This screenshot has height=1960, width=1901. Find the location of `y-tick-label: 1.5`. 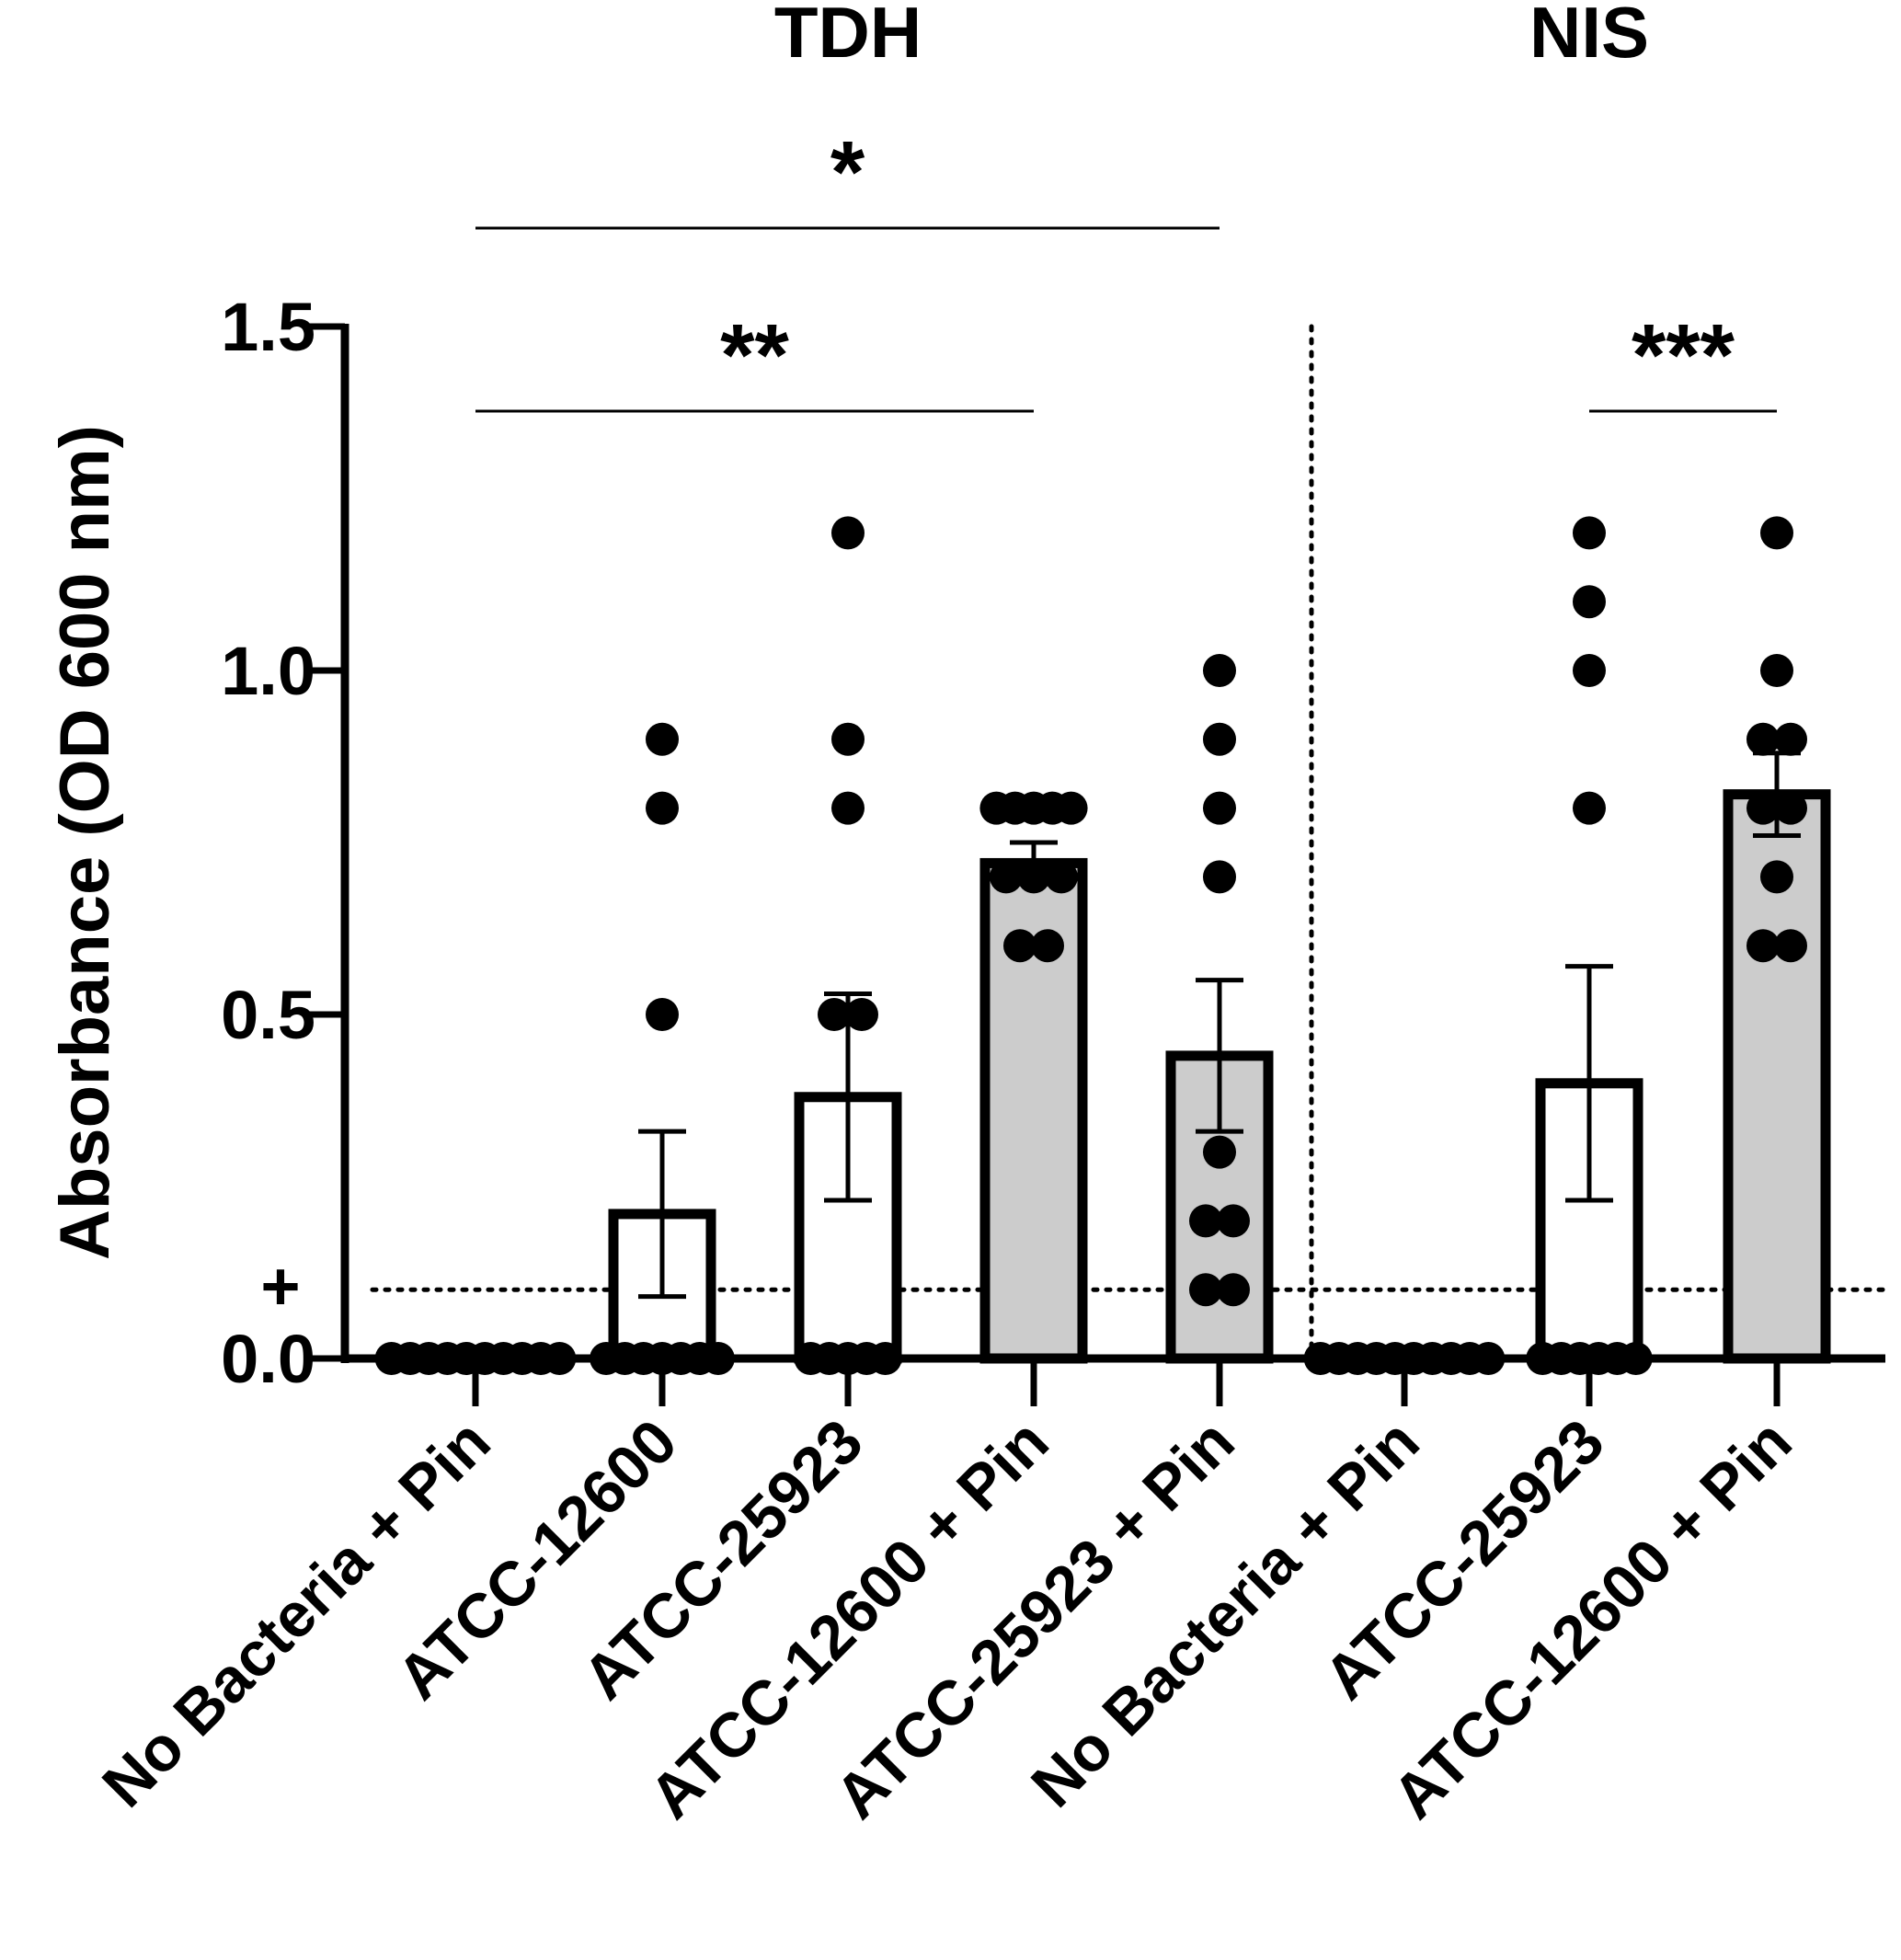

y-tick-label: 1.5 is located at coordinates (268, 327).